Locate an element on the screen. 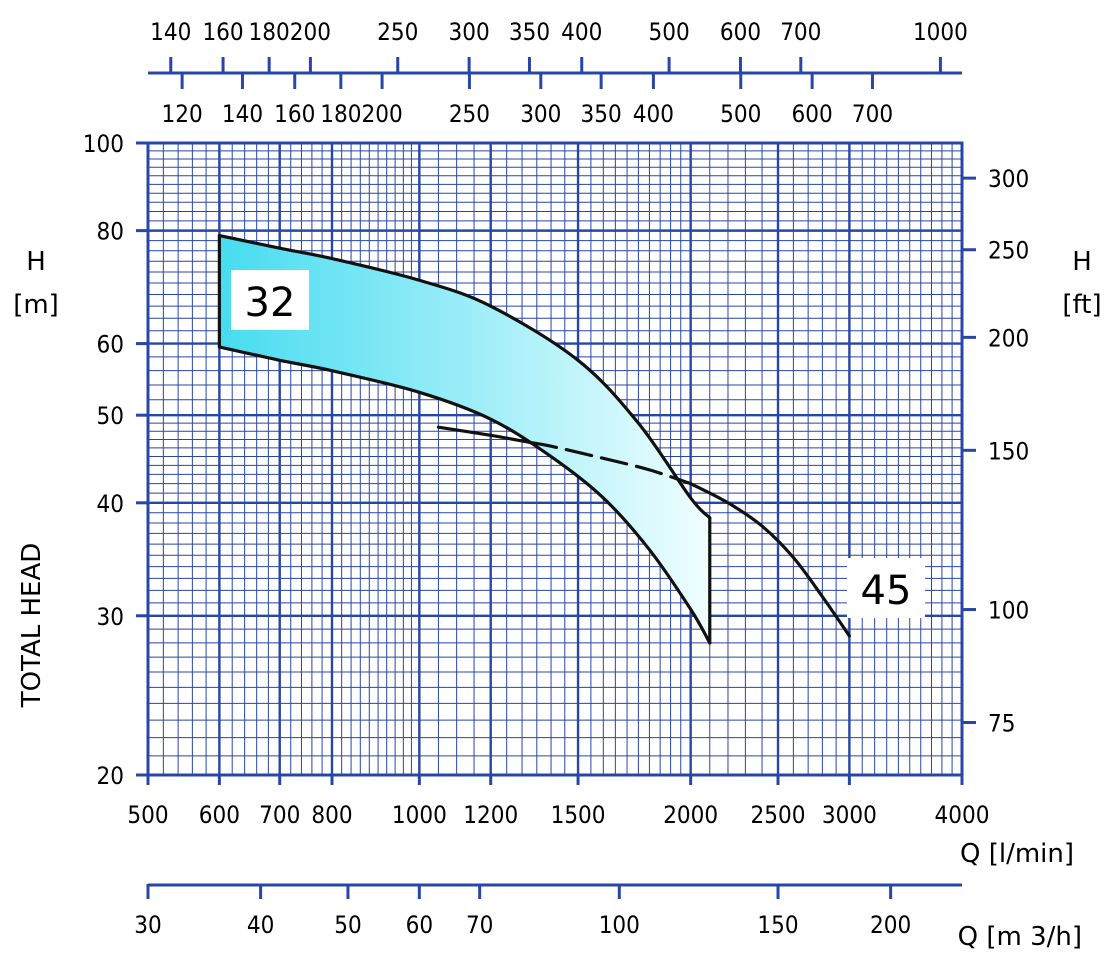 Image resolution: width=1106 pixels, height=958 pixels. y-right-tick-label: 100 is located at coordinates (1008, 611).